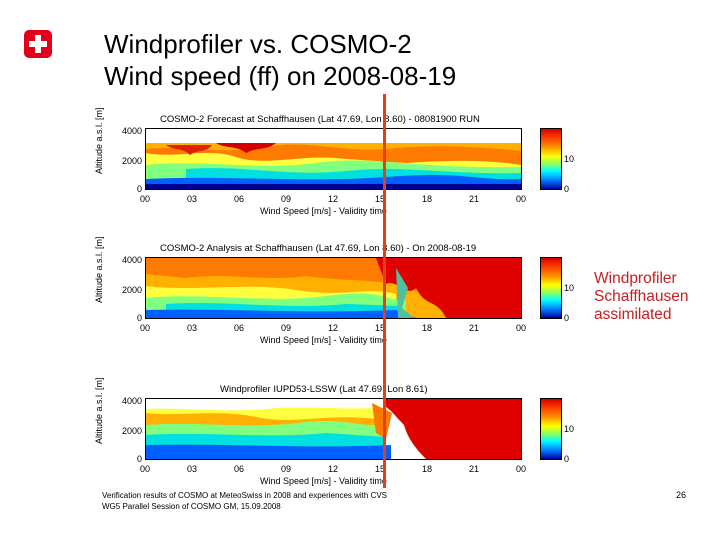 This screenshot has width=720, height=540. Describe the element at coordinates (333, 429) in the screenshot. I see `windprofiler-contour-plot` at that location.